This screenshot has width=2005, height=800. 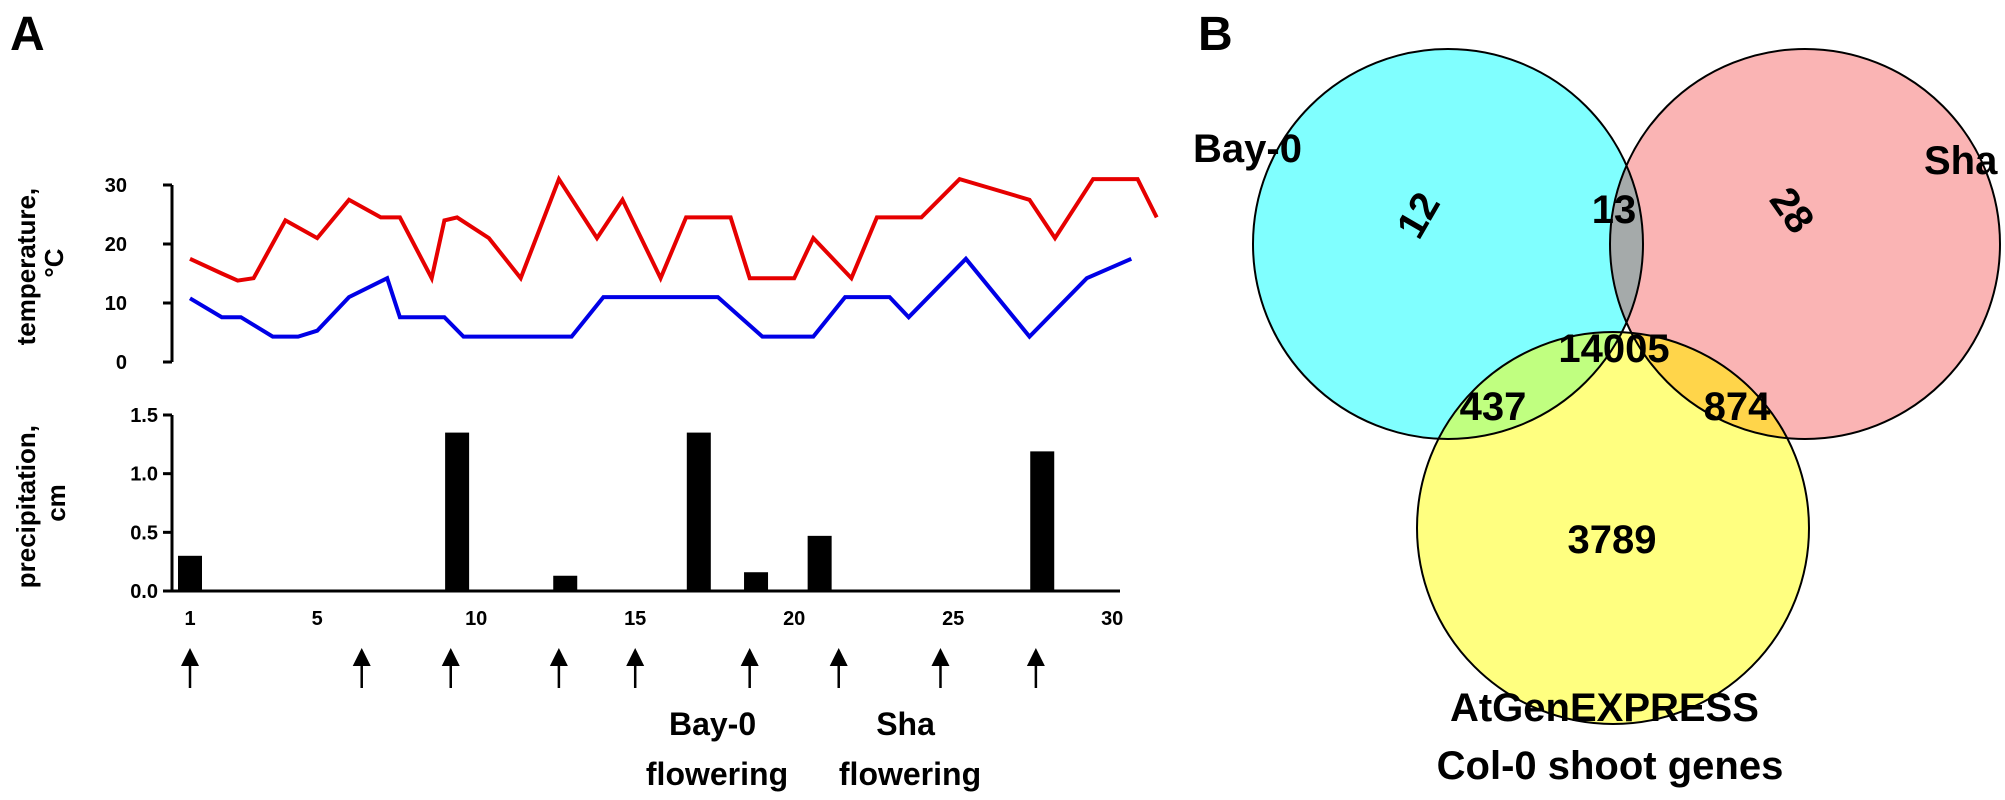 I want to click on temperature-axis-label: temperature, °C, so click(x=40, y=263).